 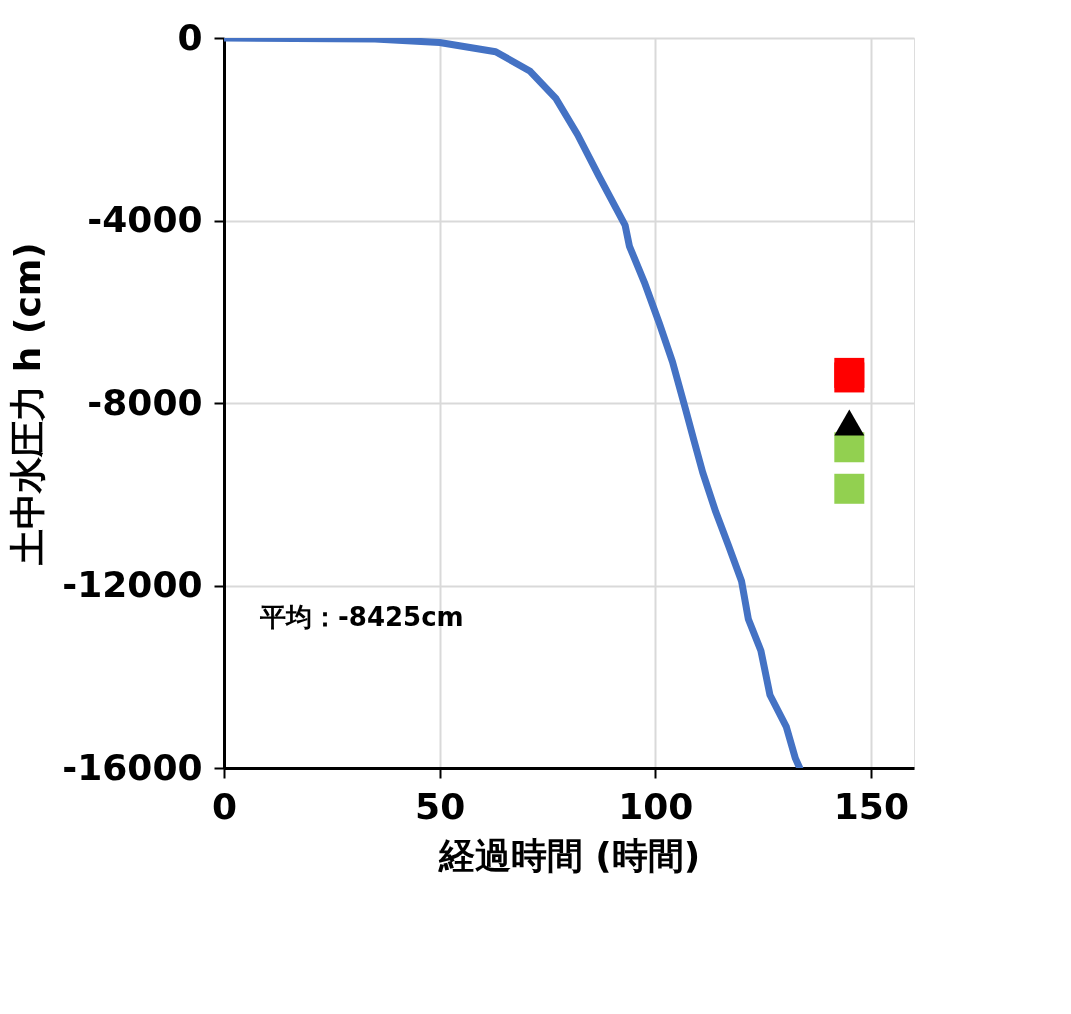 I want to click on x-tick-label: 50, so click(x=440, y=806).